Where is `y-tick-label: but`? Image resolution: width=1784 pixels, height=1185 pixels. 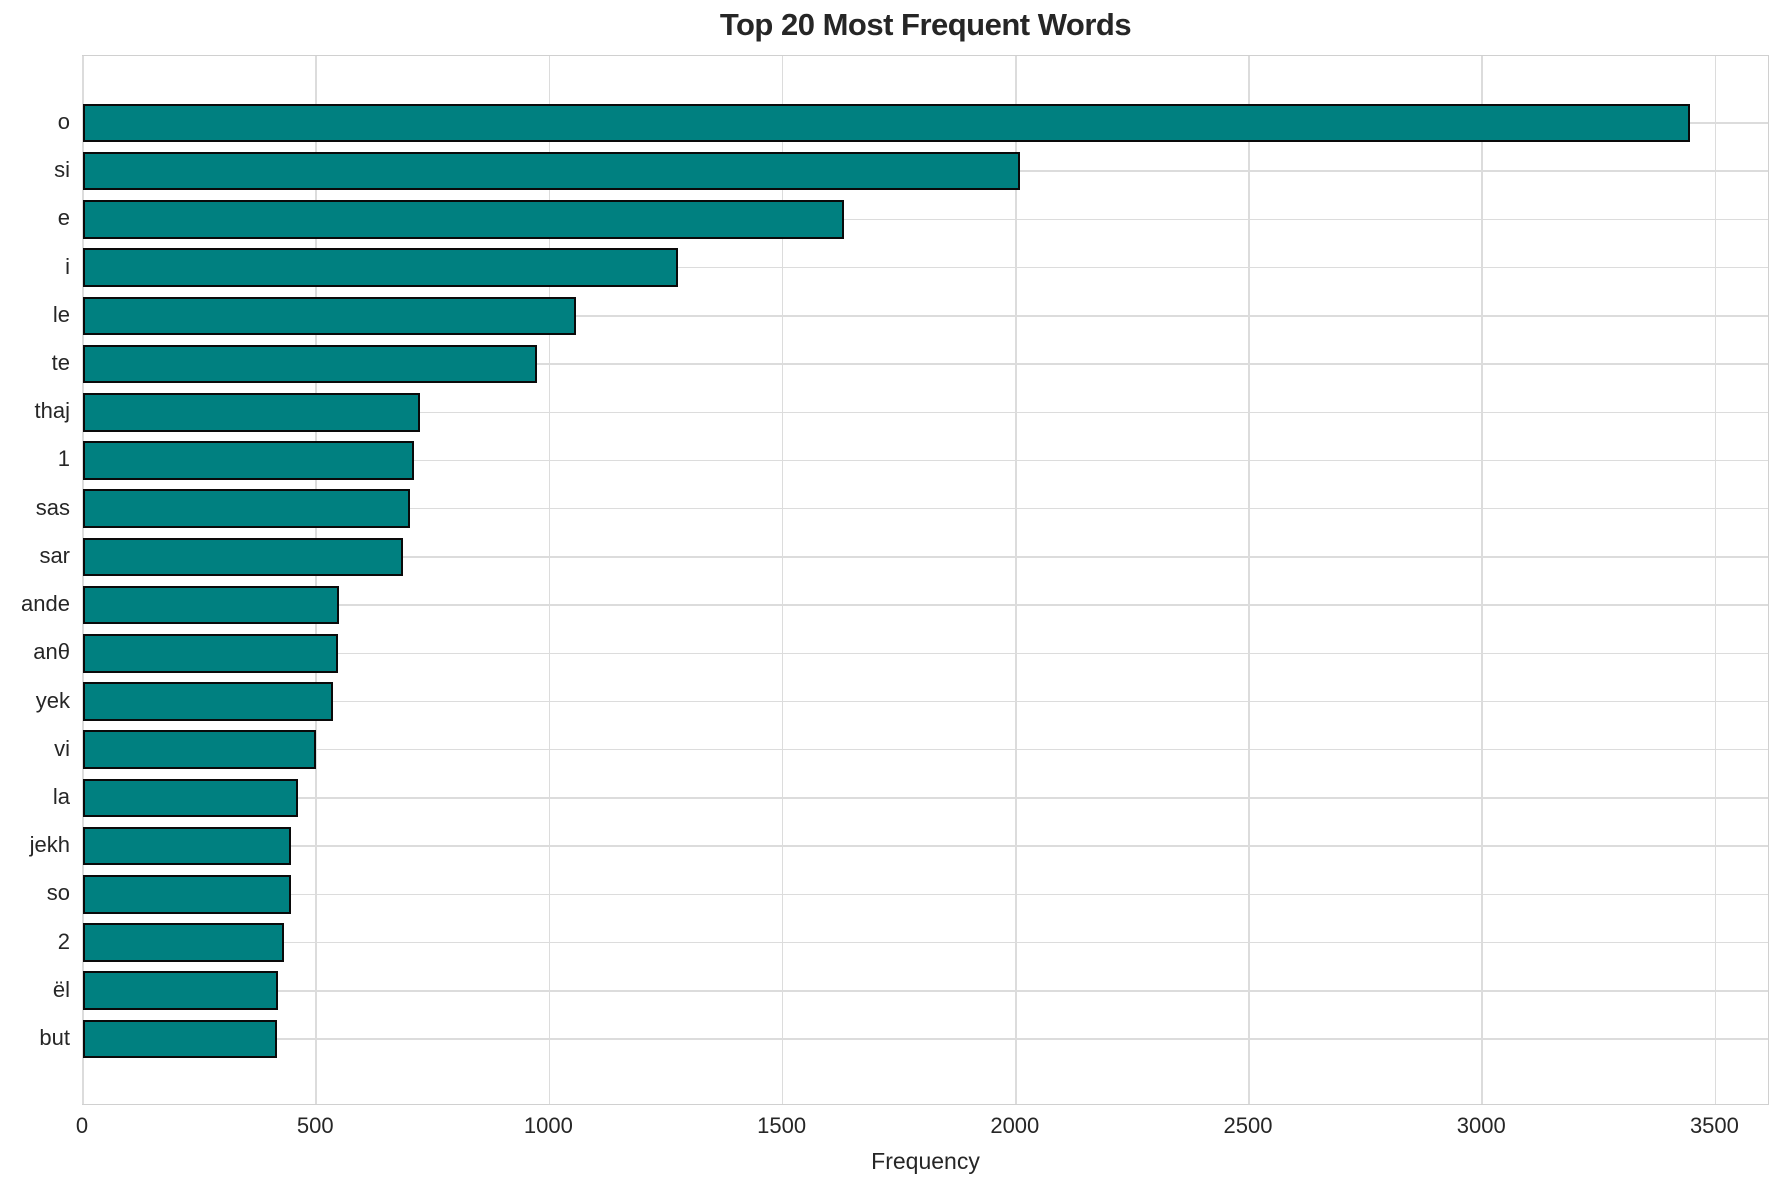 y-tick-label: but is located at coordinates (54, 1037).